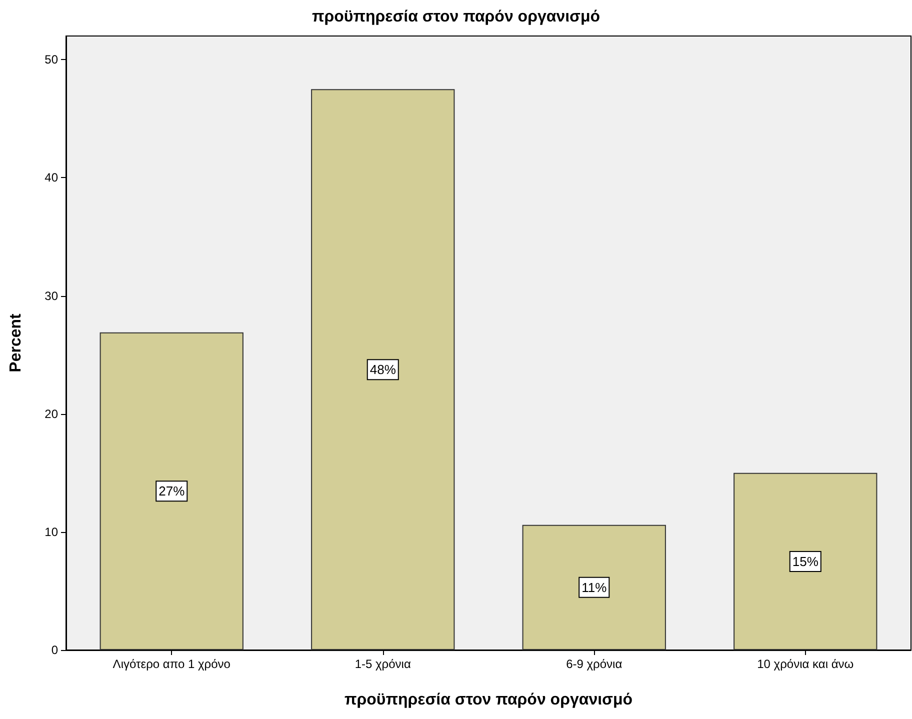  Describe the element at coordinates (51, 59) in the screenshot. I see `y-tick-label: 50` at that location.